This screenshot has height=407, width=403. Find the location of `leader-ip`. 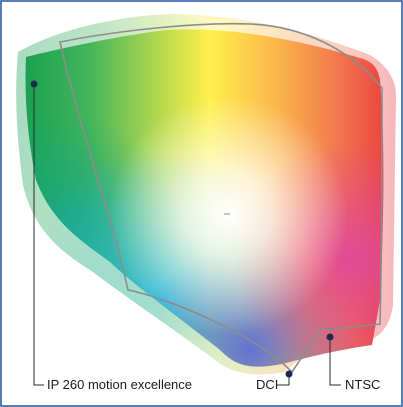

leader-ip is located at coordinates (38, 235).